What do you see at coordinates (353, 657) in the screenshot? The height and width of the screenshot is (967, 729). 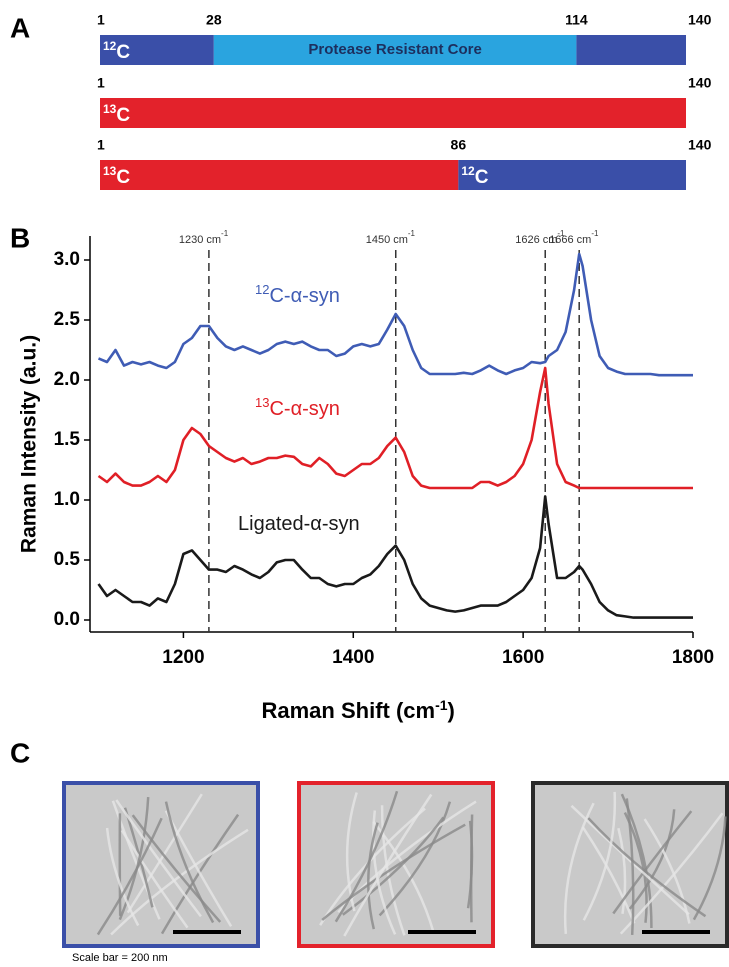 I see `x-tick-label: 1400` at bounding box center [353, 657].